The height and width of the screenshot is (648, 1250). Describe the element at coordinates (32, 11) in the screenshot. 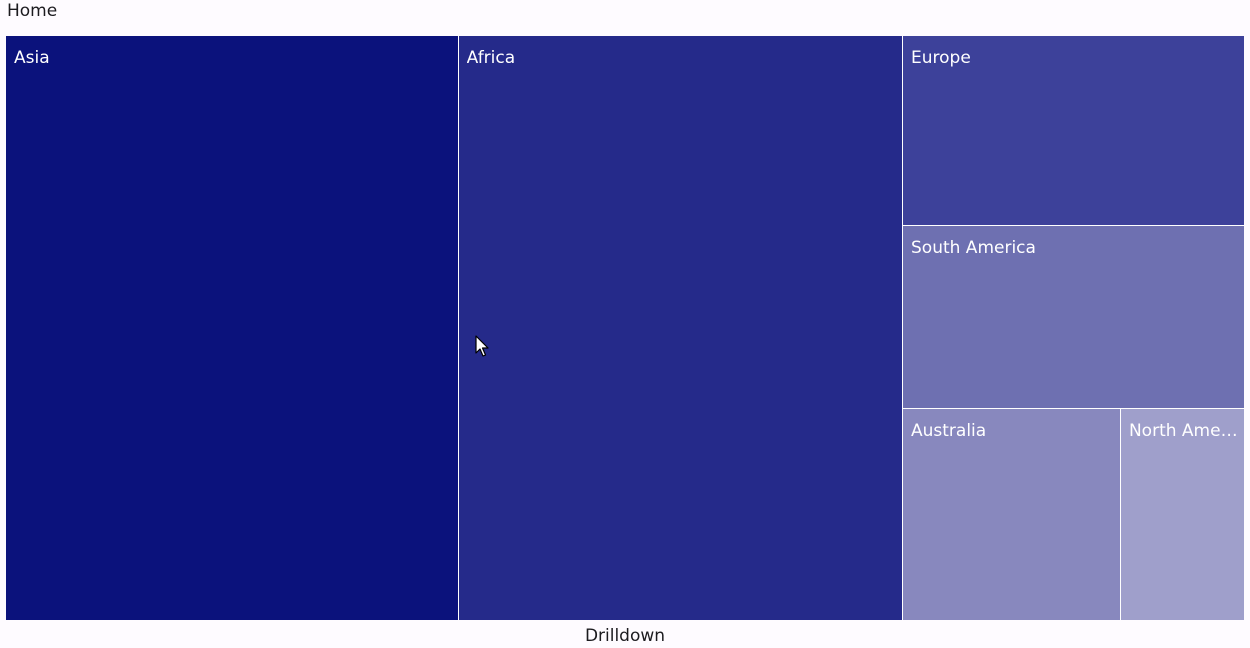

I see `breadcrumb-home: Home` at that location.